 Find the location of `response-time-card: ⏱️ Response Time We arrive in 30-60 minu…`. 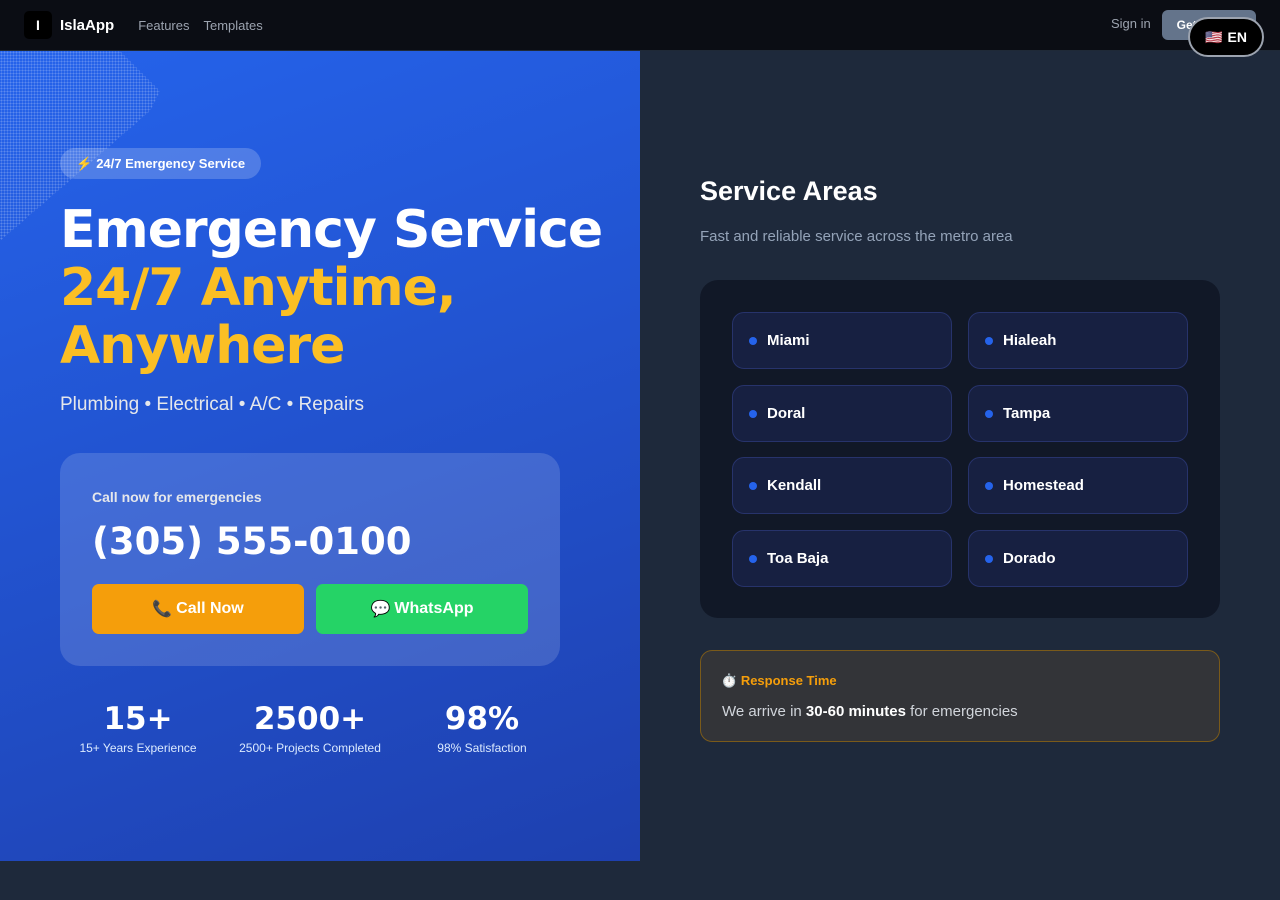

response-time-card: ⏱️ Response Time We arrive in 30-60 minu… is located at coordinates (960, 696).